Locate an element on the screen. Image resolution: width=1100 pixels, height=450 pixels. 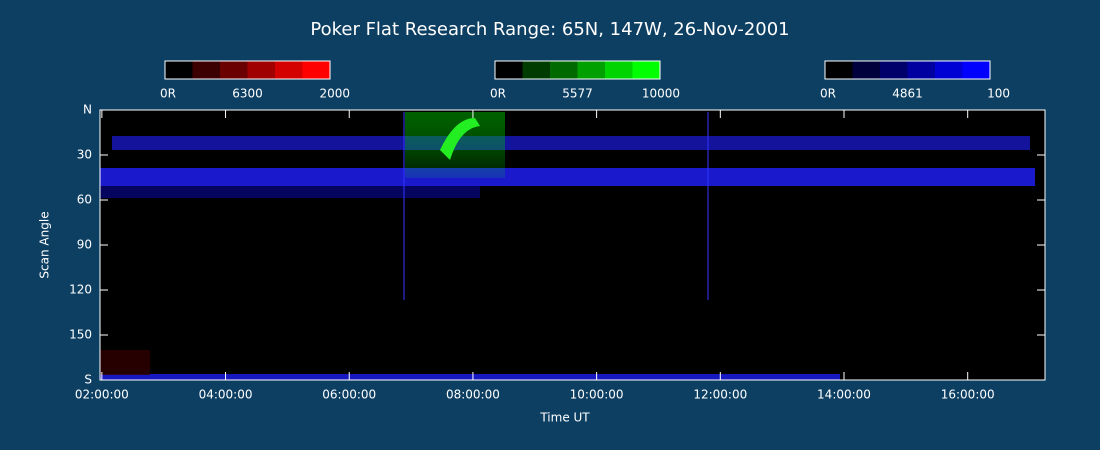
y-tick-label: 60 is located at coordinates (84, 200).